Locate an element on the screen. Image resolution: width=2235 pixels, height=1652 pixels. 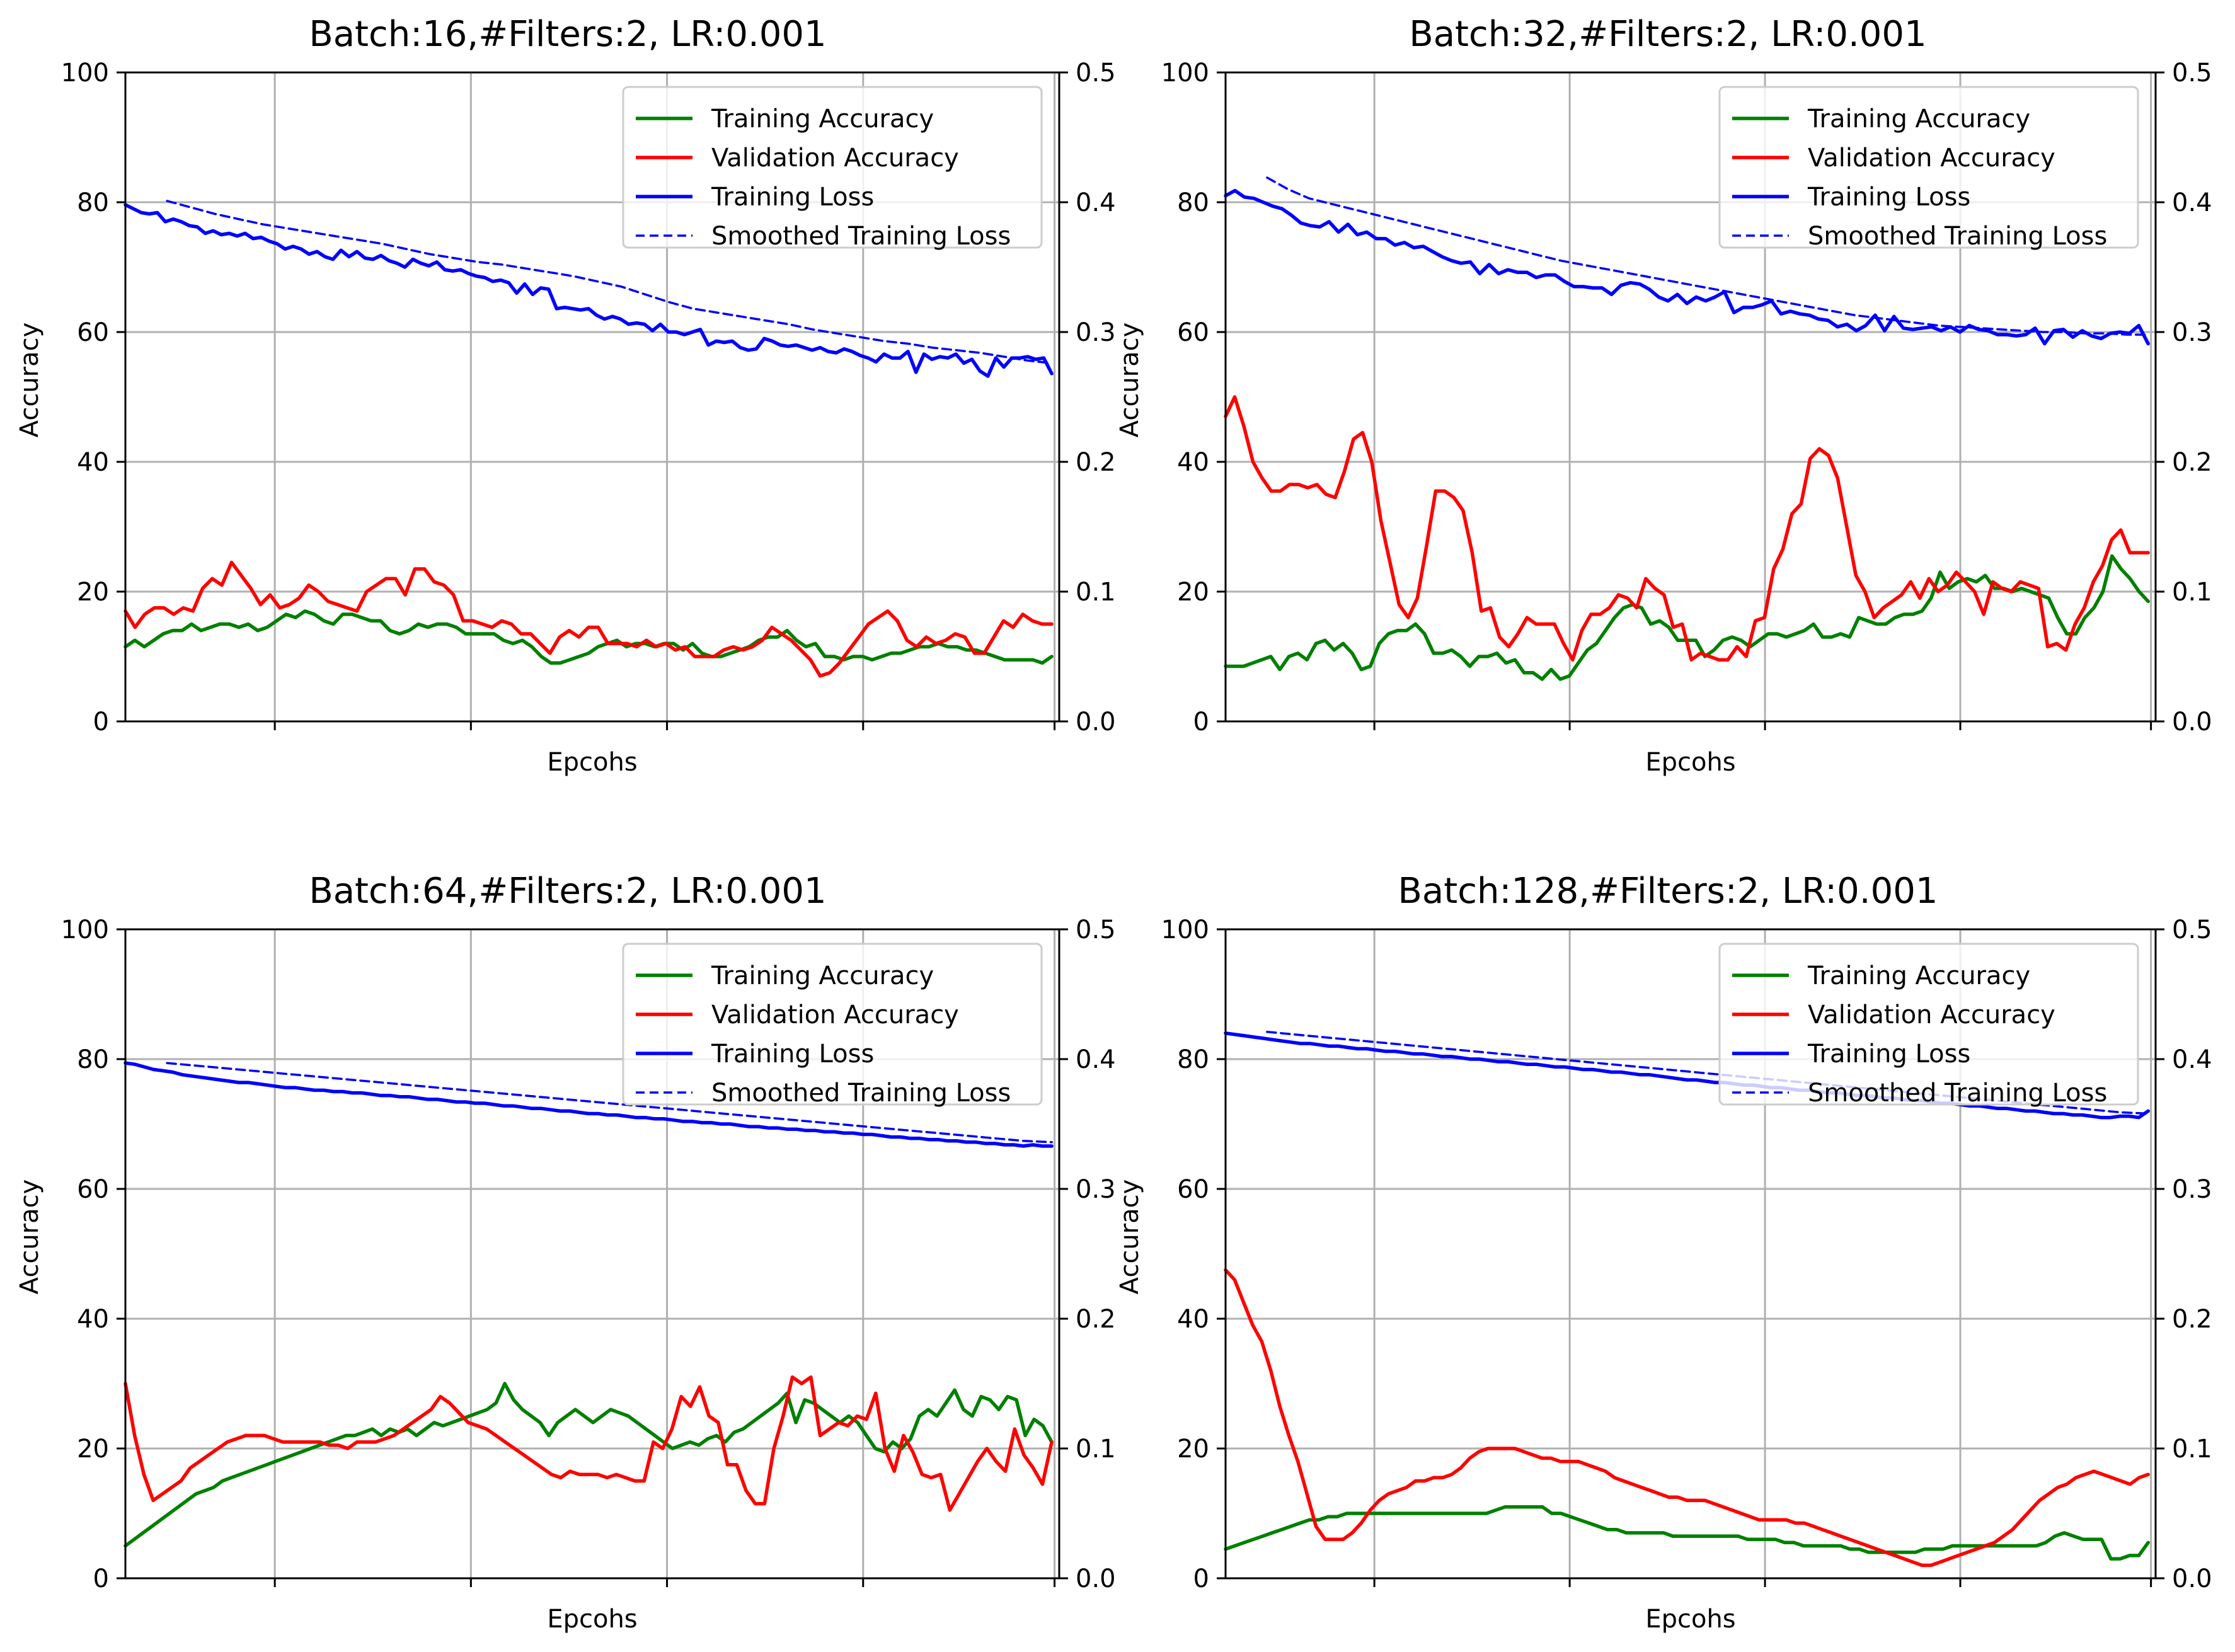
chart-title: Batch:32,#Filters:2, LR:0.001 is located at coordinates (1668, 34).